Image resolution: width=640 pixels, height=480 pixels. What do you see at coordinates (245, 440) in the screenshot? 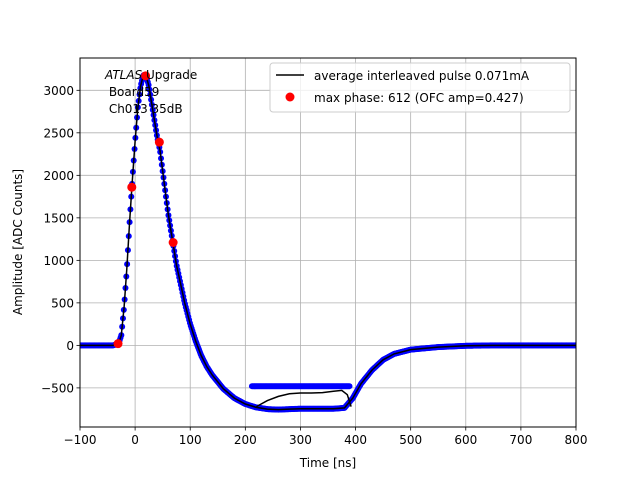
I see `x-tick-label: 200` at bounding box center [245, 440].